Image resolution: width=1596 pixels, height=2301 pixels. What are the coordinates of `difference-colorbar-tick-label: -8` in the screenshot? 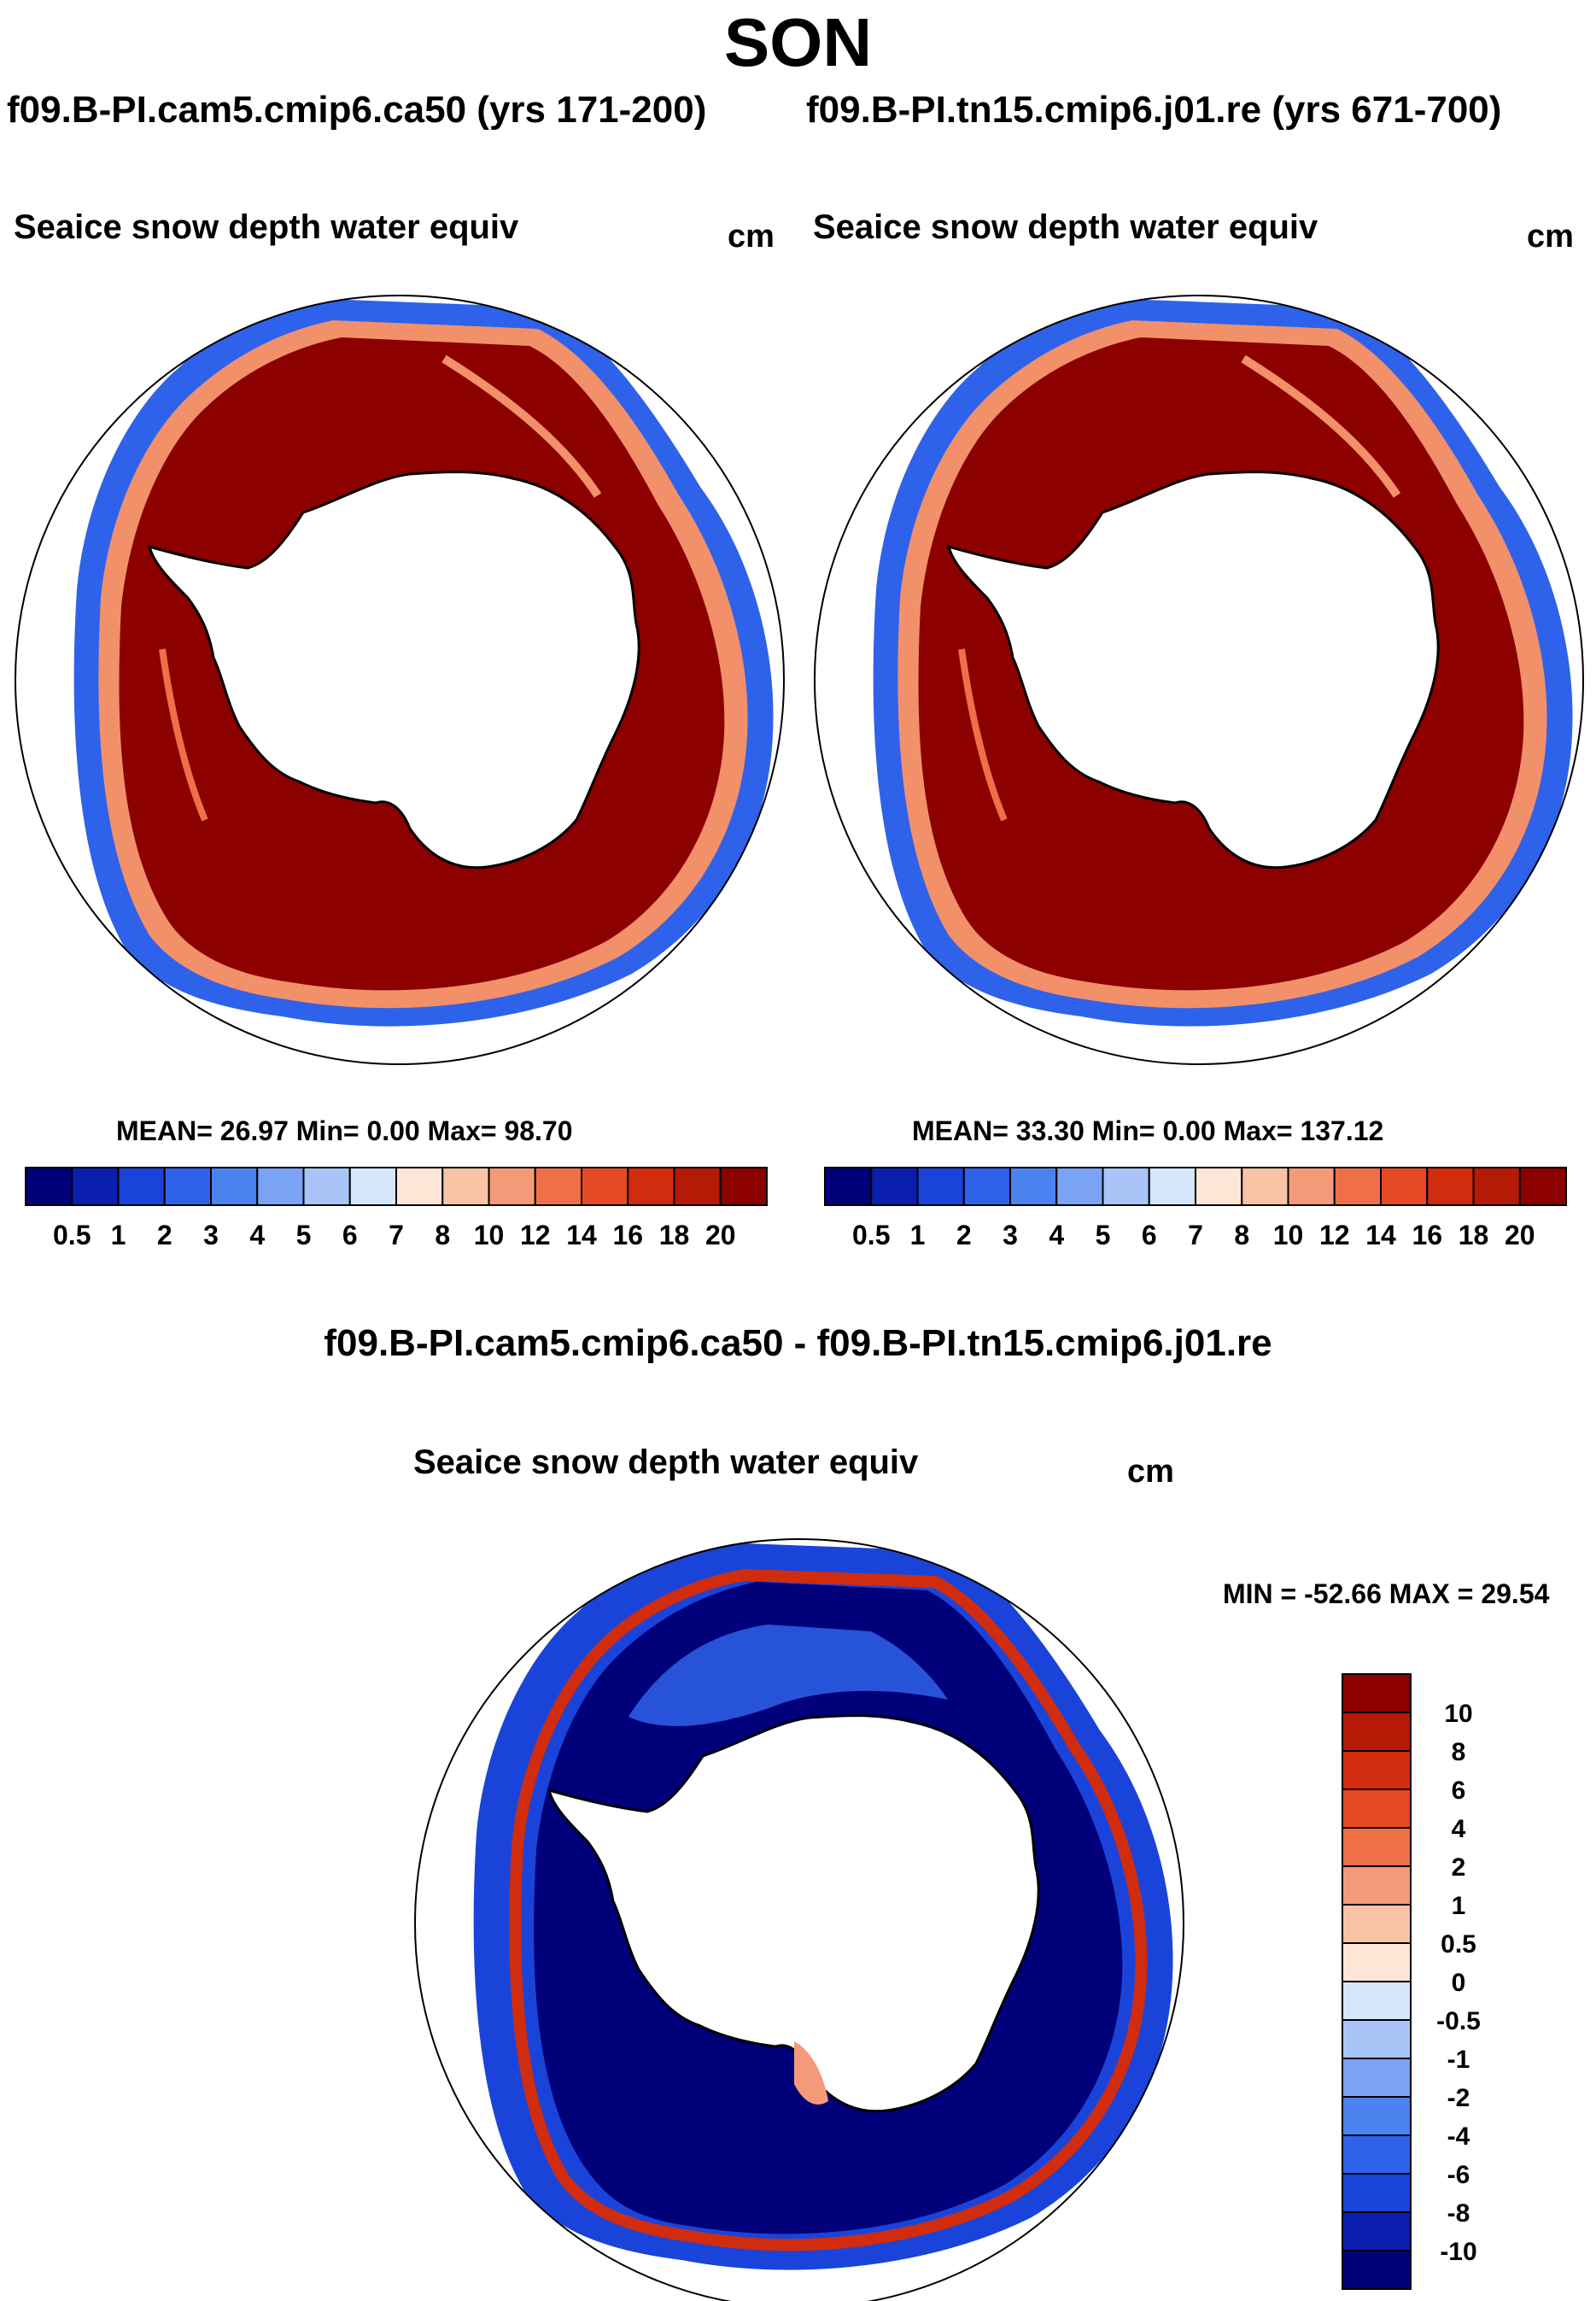 It's located at (1458, 2213).